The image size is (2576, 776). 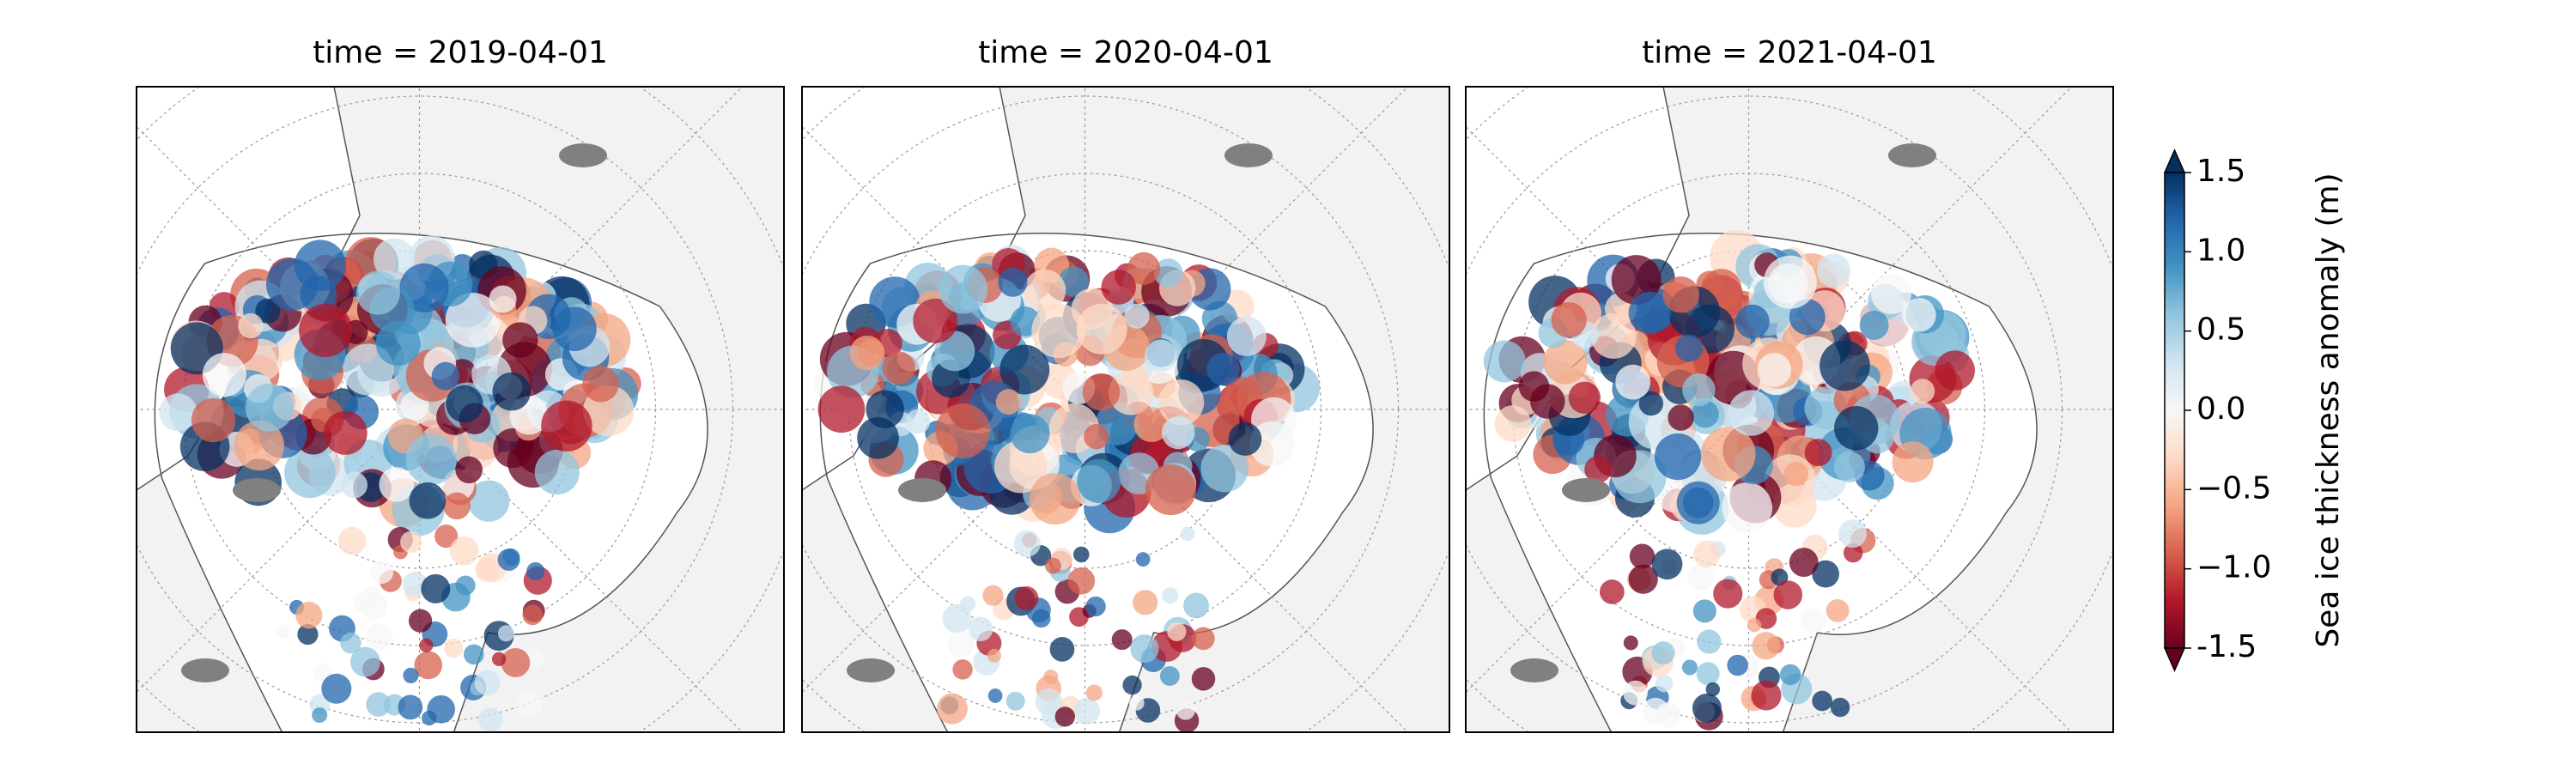 What do you see at coordinates (461, 53) in the screenshot?
I see `panel-title: time = 2019-04-01` at bounding box center [461, 53].